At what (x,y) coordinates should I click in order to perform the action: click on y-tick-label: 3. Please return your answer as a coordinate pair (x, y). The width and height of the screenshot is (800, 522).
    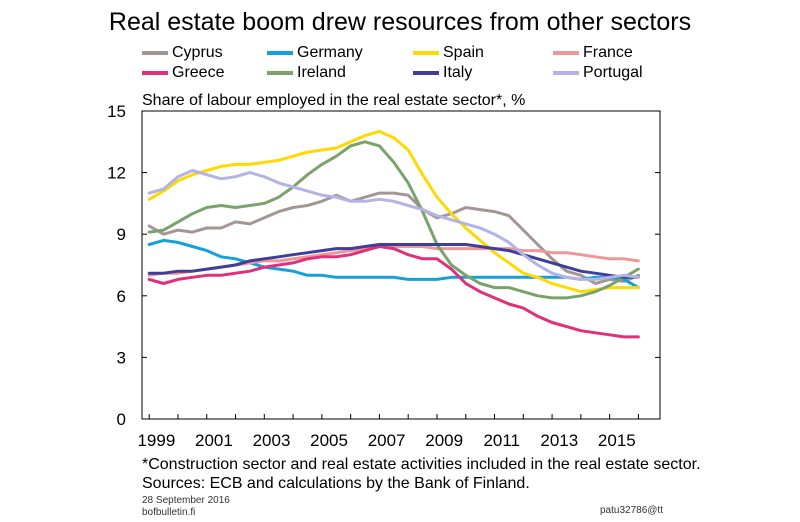
    Looking at the image, I should click on (121, 357).